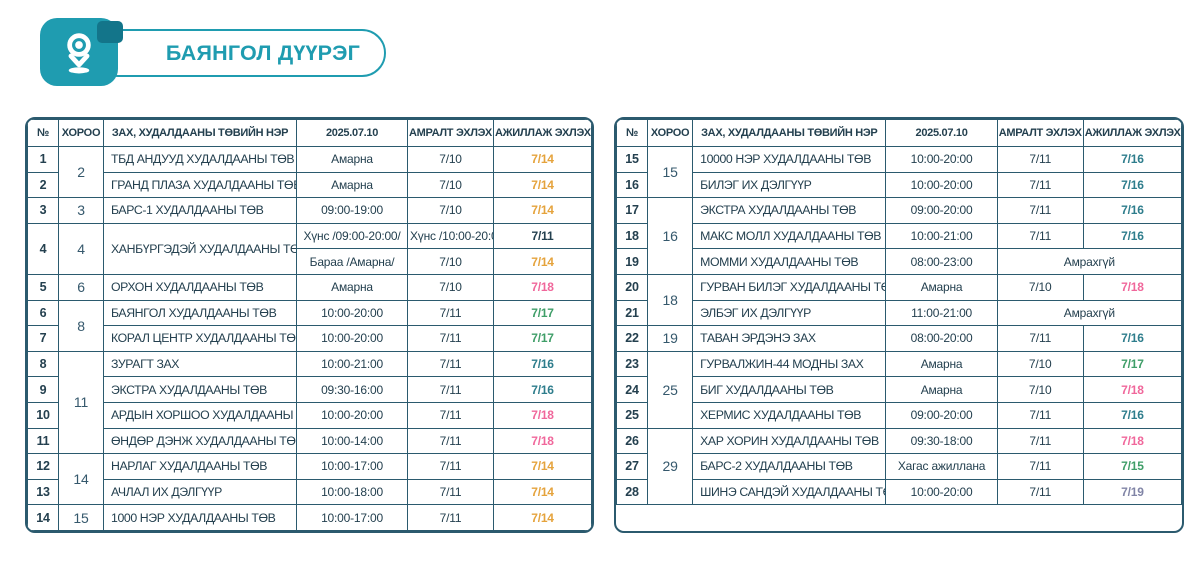 The image size is (1200, 563). I want to click on schedule-cell: 09:00-19:00, so click(352, 210).